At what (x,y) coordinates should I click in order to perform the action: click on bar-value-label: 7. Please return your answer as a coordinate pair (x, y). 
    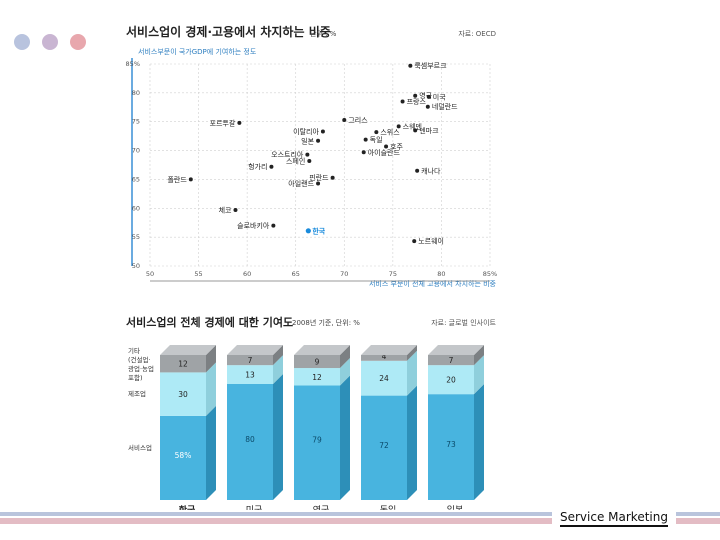
    Looking at the image, I should click on (250, 360).